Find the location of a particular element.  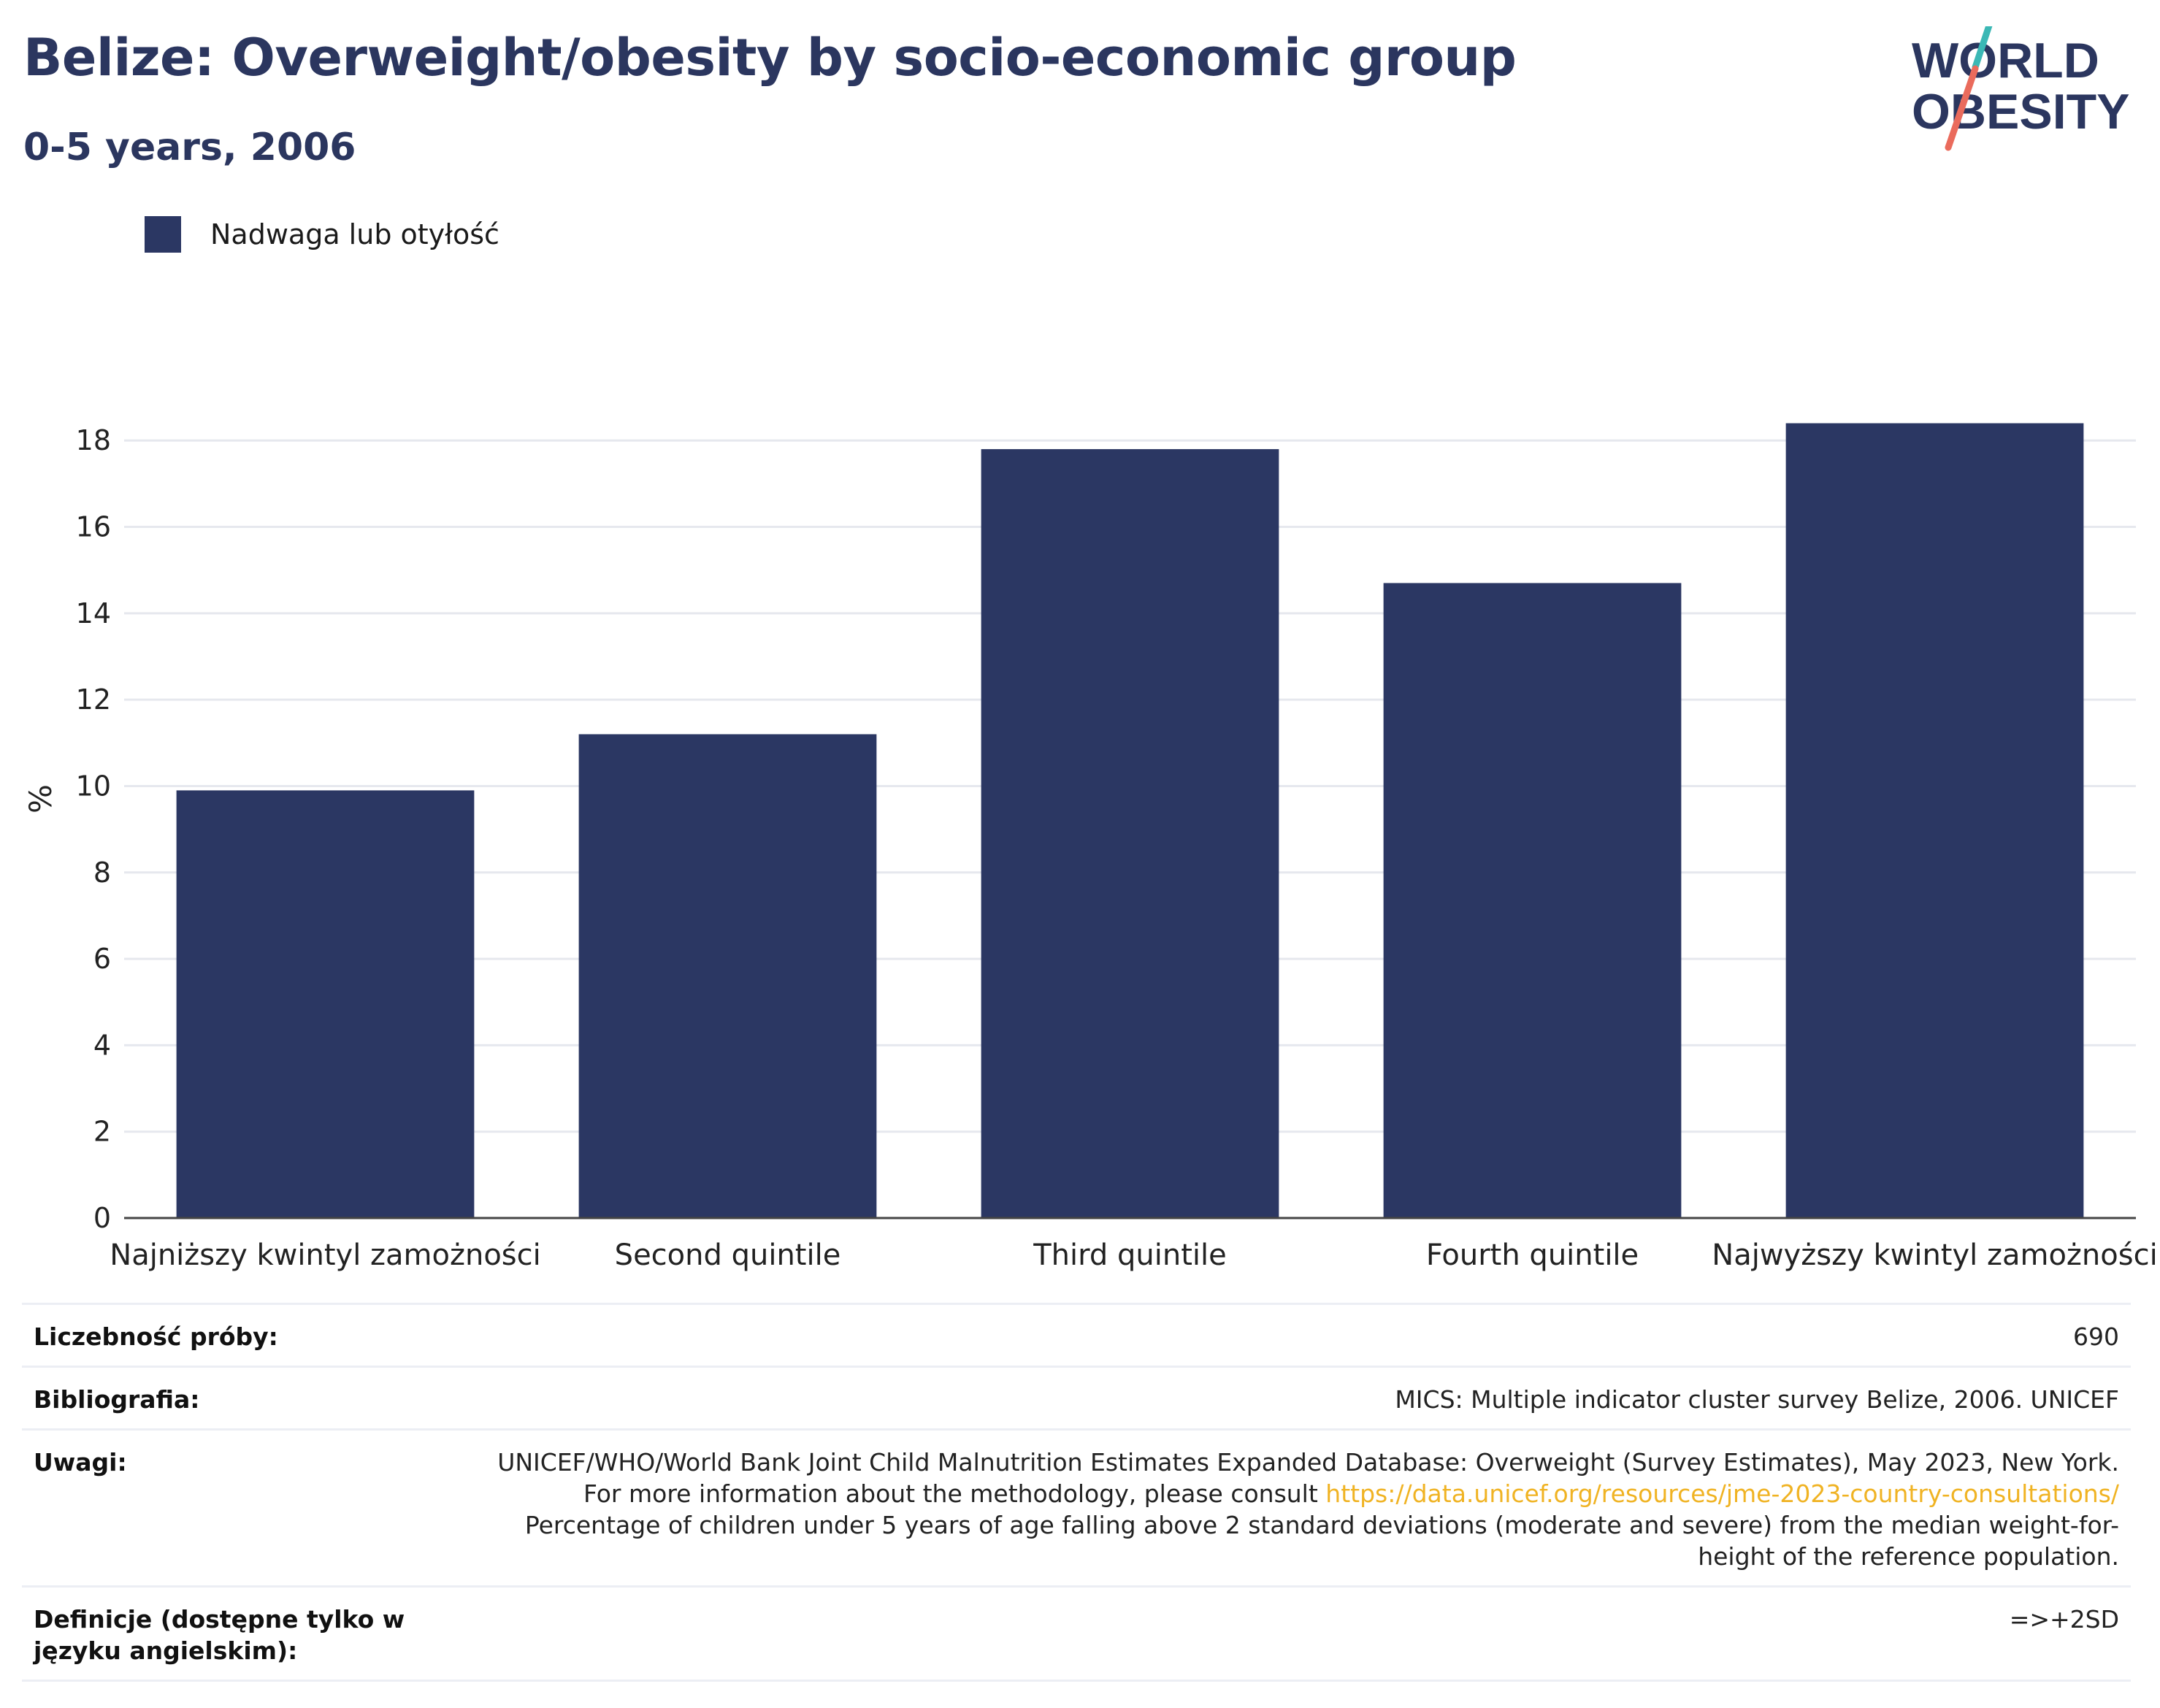

meta-key: Uwagi: is located at coordinates (80, 1462).